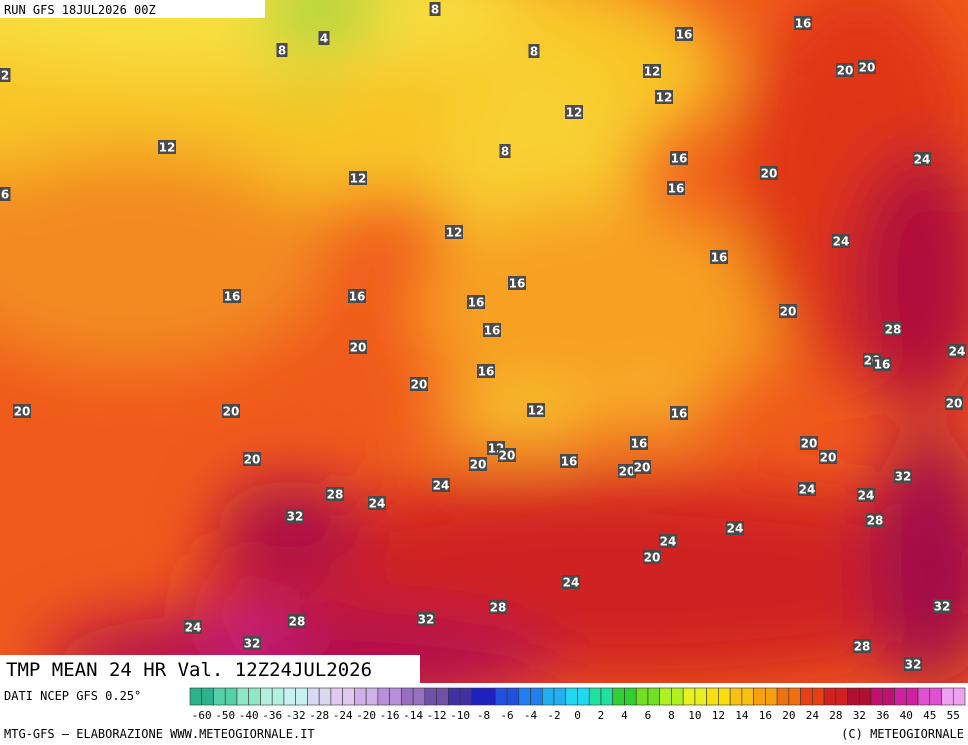 This screenshot has width=968, height=745. I want to click on scale-label: -36, so click(272, 715).